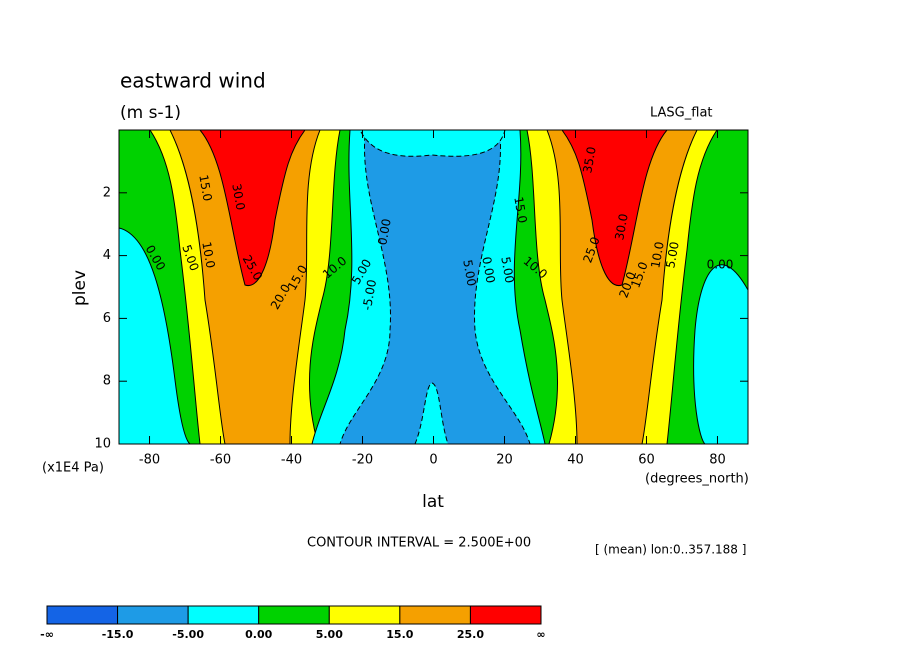 The image size is (904, 654). What do you see at coordinates (188, 634) in the screenshot?
I see `colorbar-label: -5.00` at bounding box center [188, 634].